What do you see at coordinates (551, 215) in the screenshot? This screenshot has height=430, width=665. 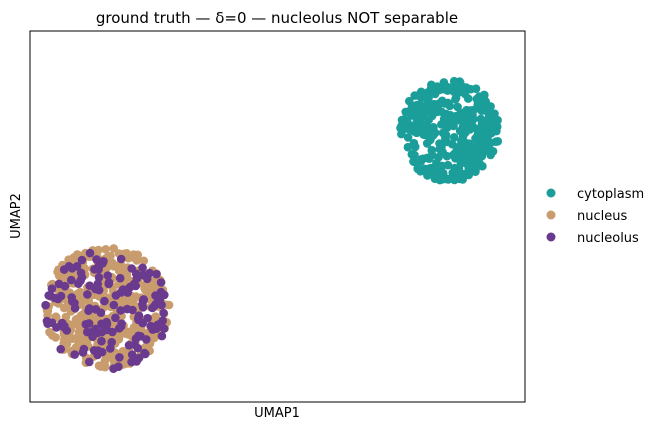 I see `legend-marker-nucleus` at bounding box center [551, 215].